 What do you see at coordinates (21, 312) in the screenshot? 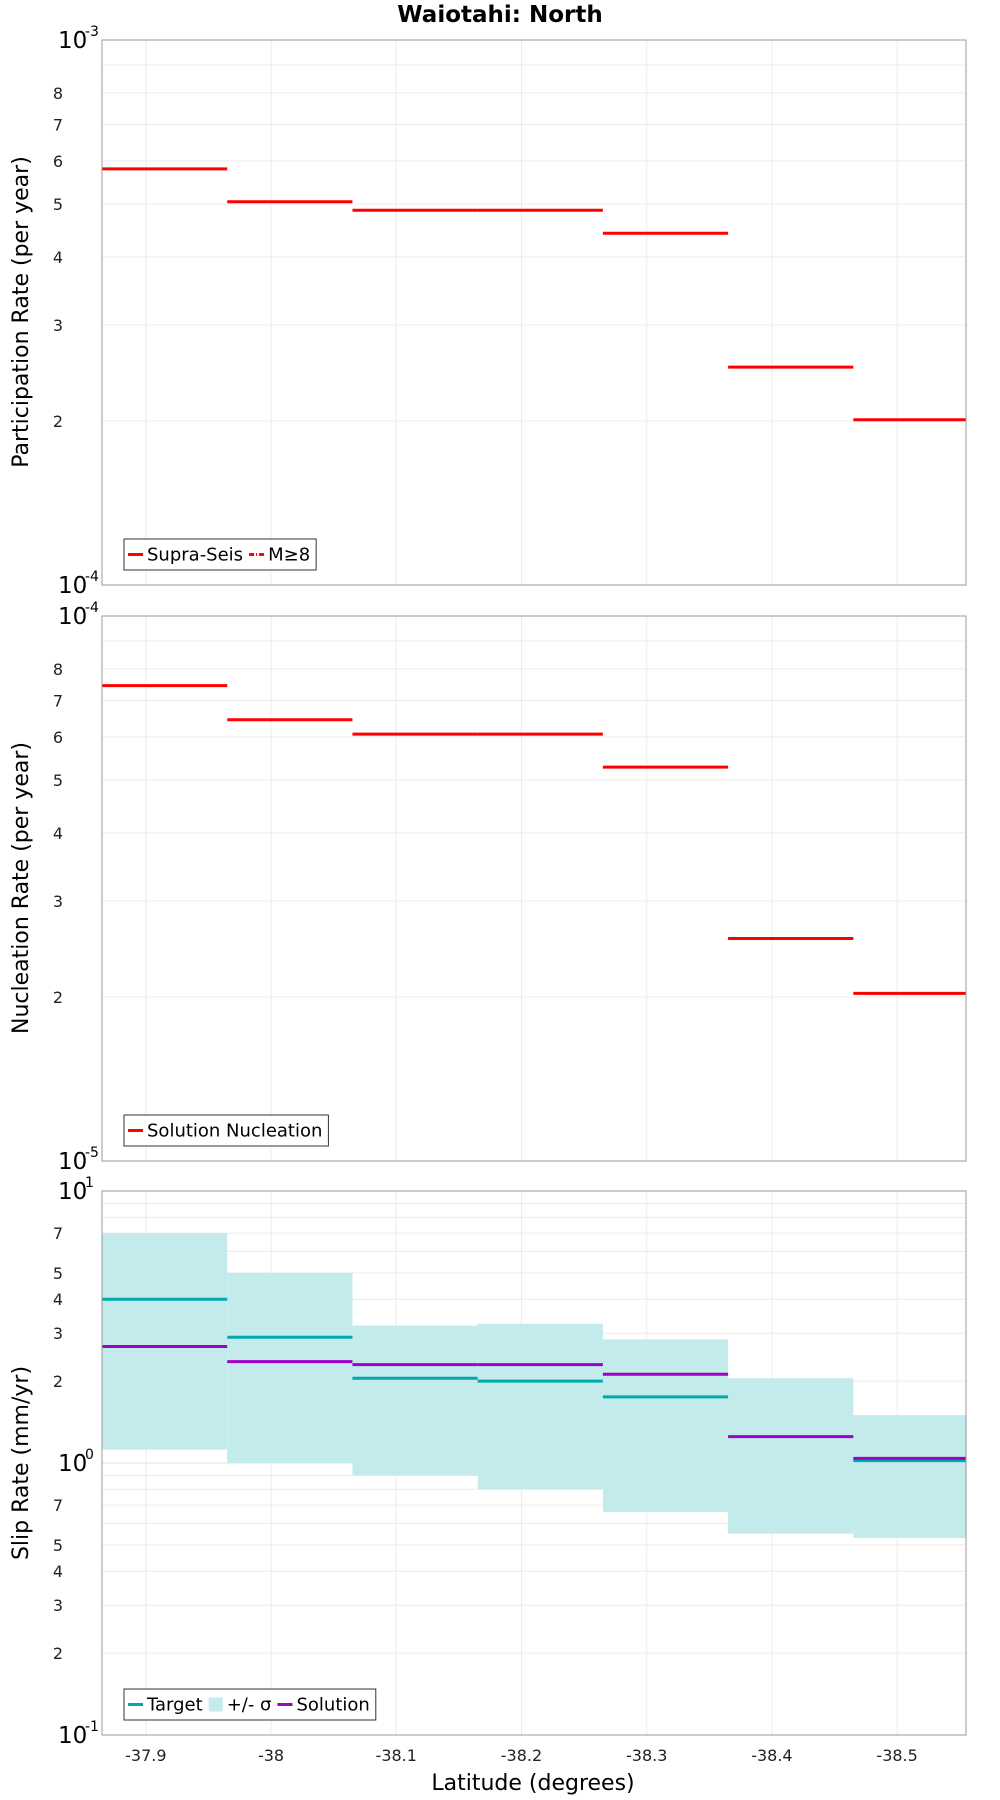
I see `y-axis-label: Participation Rate (per year)` at bounding box center [21, 312].